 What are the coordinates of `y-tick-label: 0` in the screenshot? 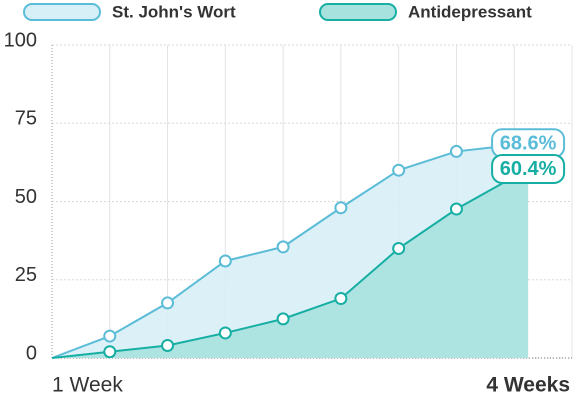 It's located at (31, 353).